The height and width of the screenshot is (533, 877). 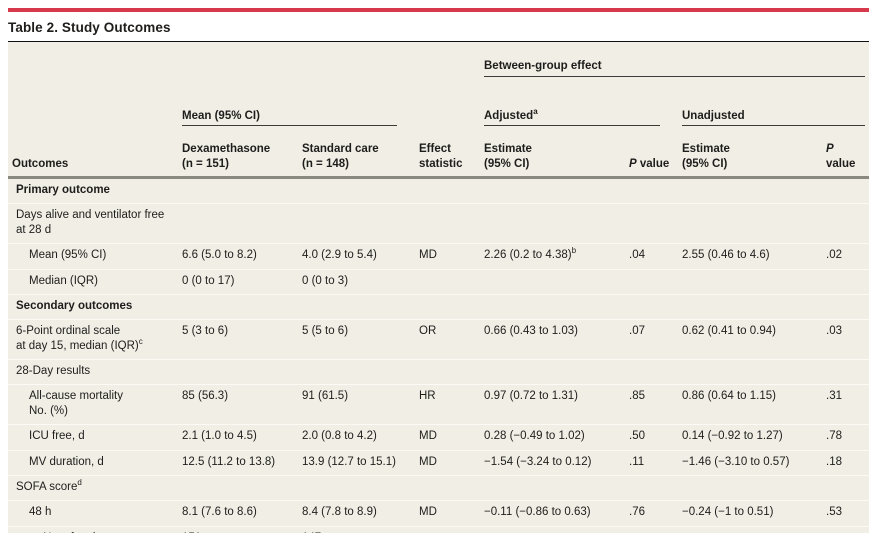 I want to click on col-adjusted-p-value: .85, so click(x=651, y=404).